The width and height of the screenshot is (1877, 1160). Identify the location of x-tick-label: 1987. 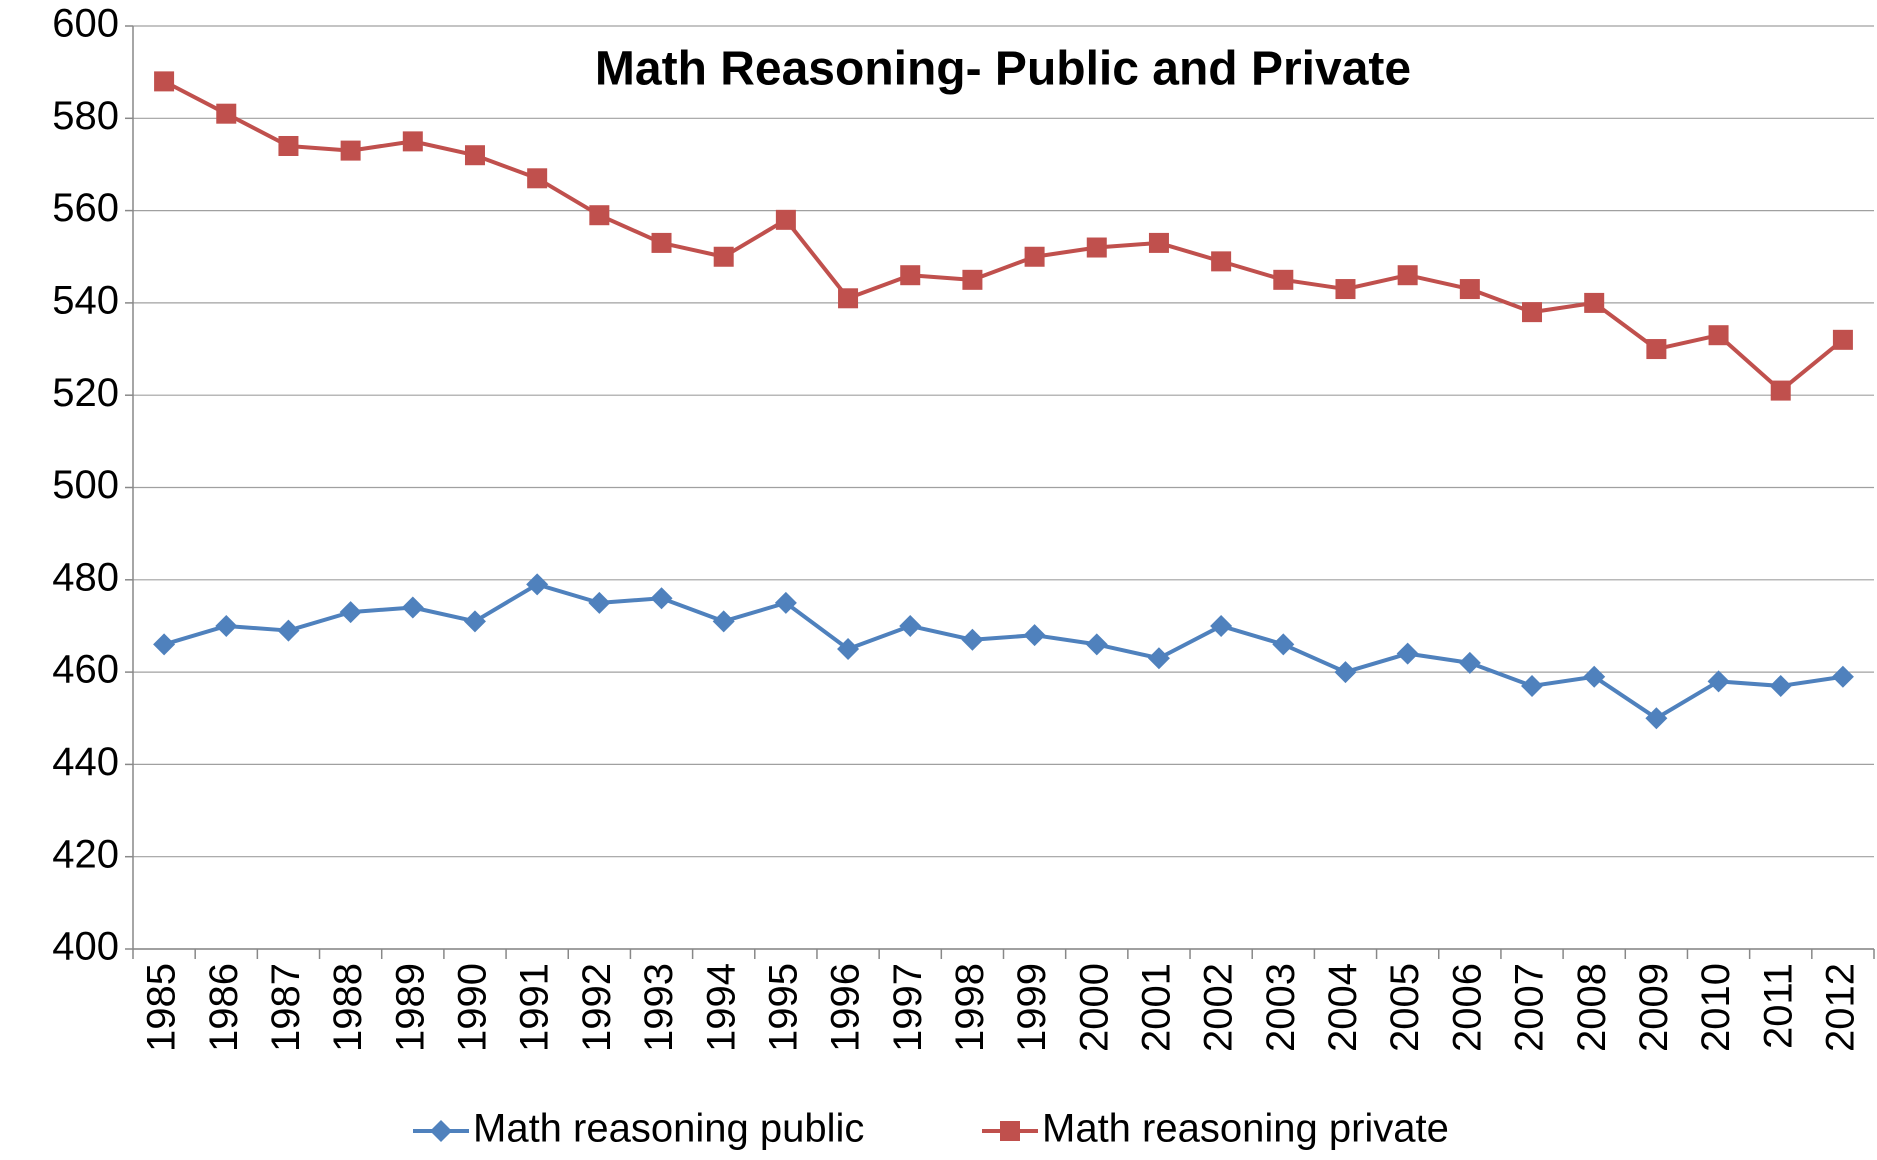
(286, 1007).